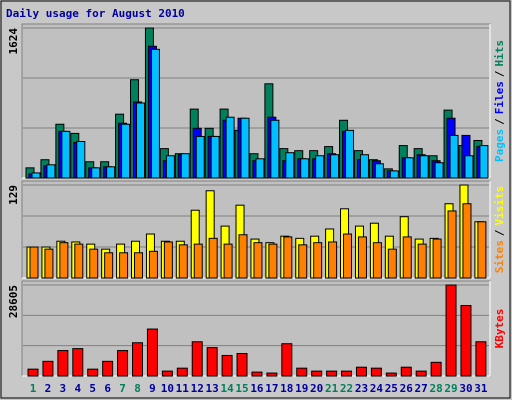 The image size is (512, 400). What do you see at coordinates (407, 388) in the screenshot?
I see `x-tick-label: 26` at bounding box center [407, 388].